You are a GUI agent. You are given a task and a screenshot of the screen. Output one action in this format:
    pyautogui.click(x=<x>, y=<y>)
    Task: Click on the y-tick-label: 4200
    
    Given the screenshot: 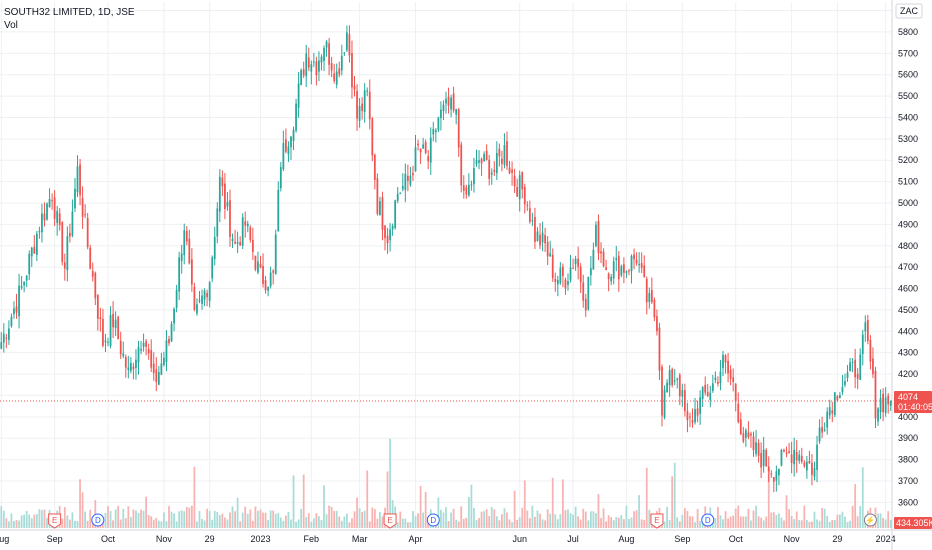 What is the action you would take?
    pyautogui.click(x=908, y=374)
    